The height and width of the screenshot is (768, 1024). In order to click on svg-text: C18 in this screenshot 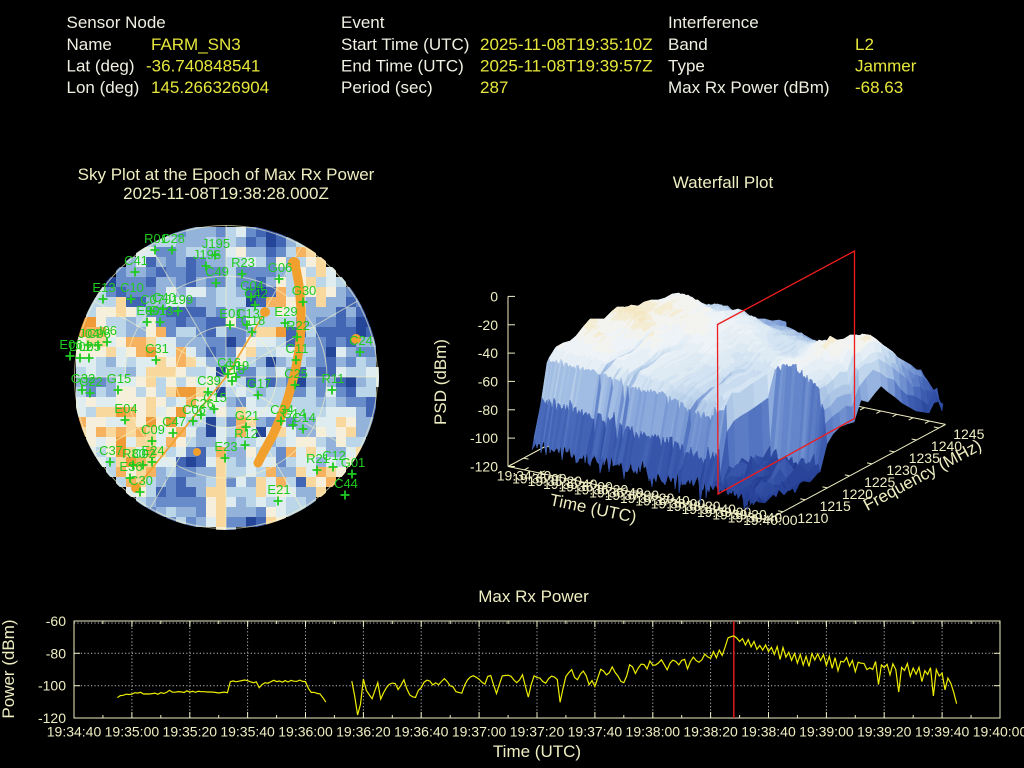, I will do `click(233, 369)`.